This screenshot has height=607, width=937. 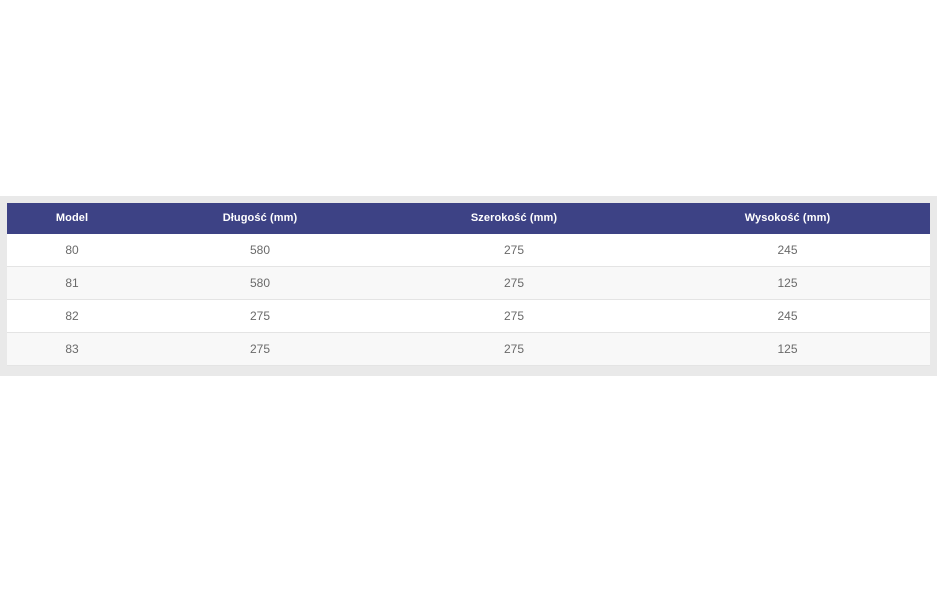 I want to click on column-header-dlugosc: Długość (mm), so click(x=260, y=218).